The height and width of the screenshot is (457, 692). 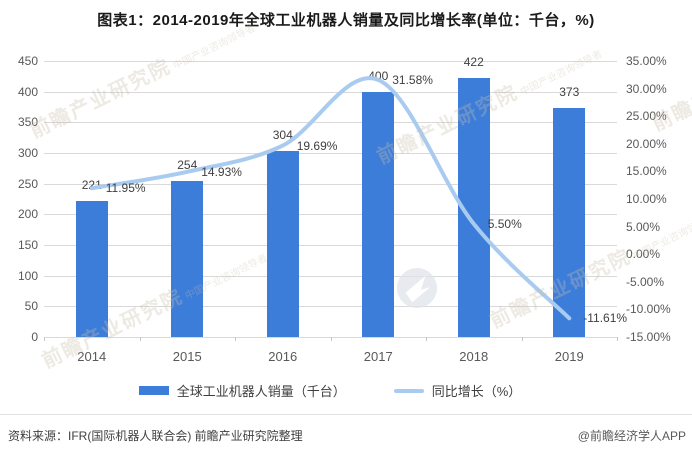 I want to click on y-axis-left-tick-label: 100, so click(x=27, y=275).